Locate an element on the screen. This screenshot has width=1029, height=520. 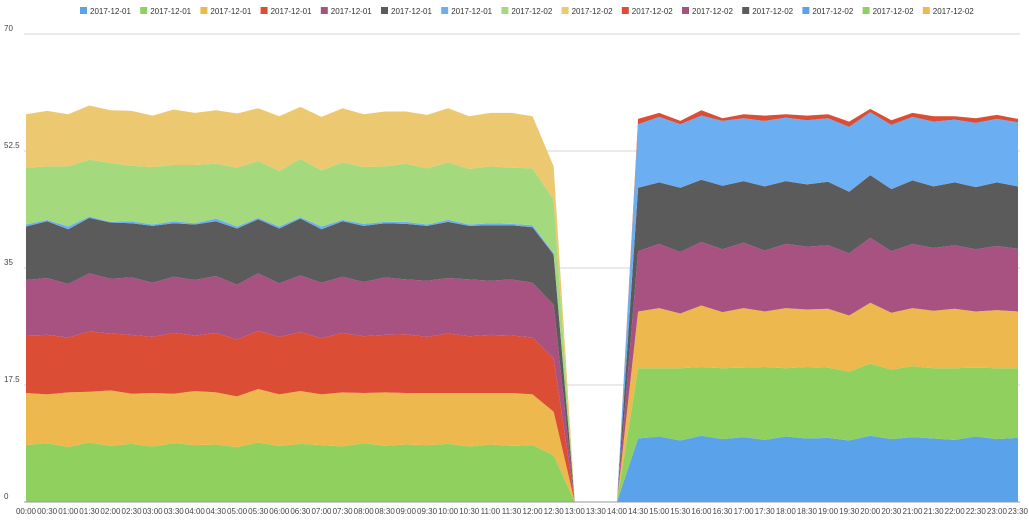
x-tick-label: 10:00 is located at coordinates (448, 511).